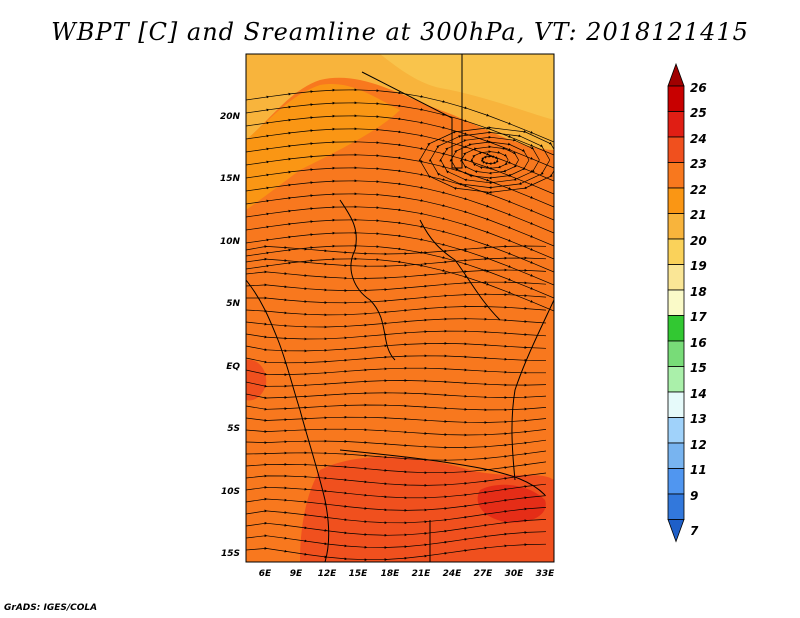 Image resolution: width=800 pixels, height=618 pixels. What do you see at coordinates (230, 117) in the screenshot?
I see `lat-tick-label: 20N` at bounding box center [230, 117].